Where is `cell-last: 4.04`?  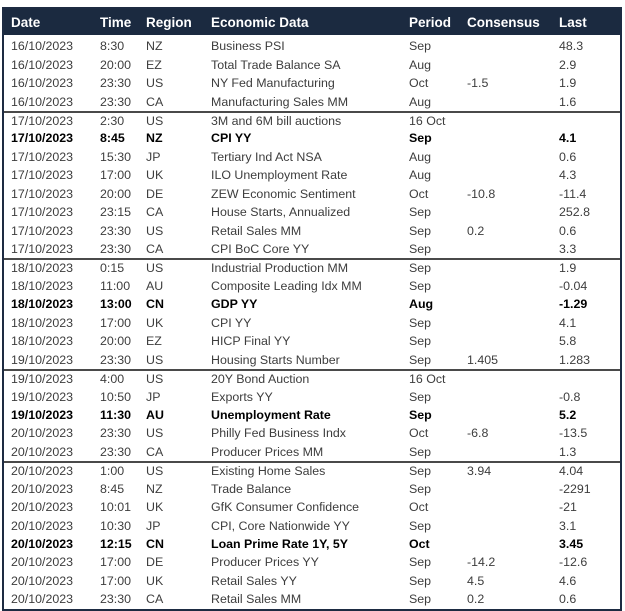
cell-last: 4.04 is located at coordinates (571, 471).